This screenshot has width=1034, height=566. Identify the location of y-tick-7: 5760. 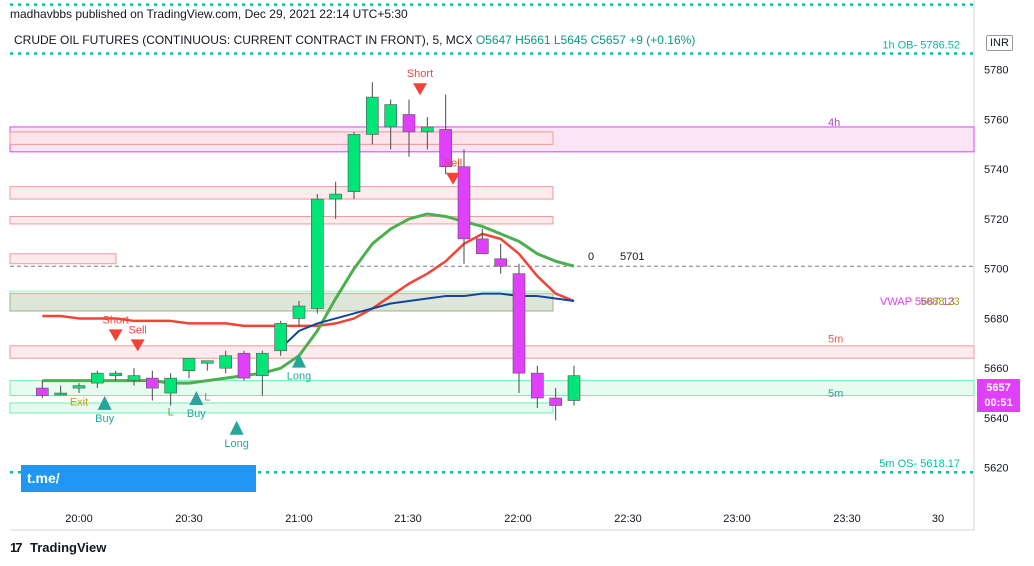
(996, 120).